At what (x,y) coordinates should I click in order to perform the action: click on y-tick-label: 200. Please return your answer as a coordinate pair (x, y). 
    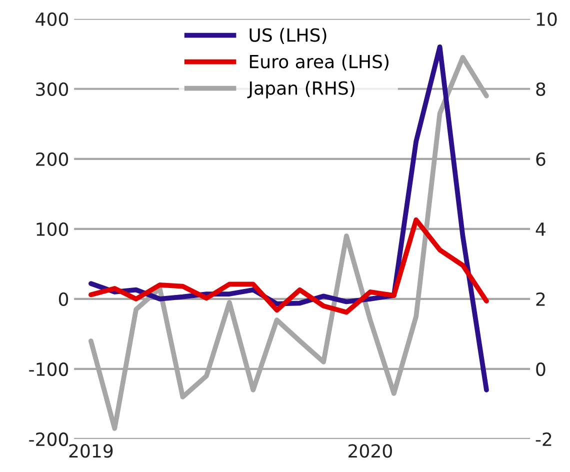
    Looking at the image, I should click on (52, 159).